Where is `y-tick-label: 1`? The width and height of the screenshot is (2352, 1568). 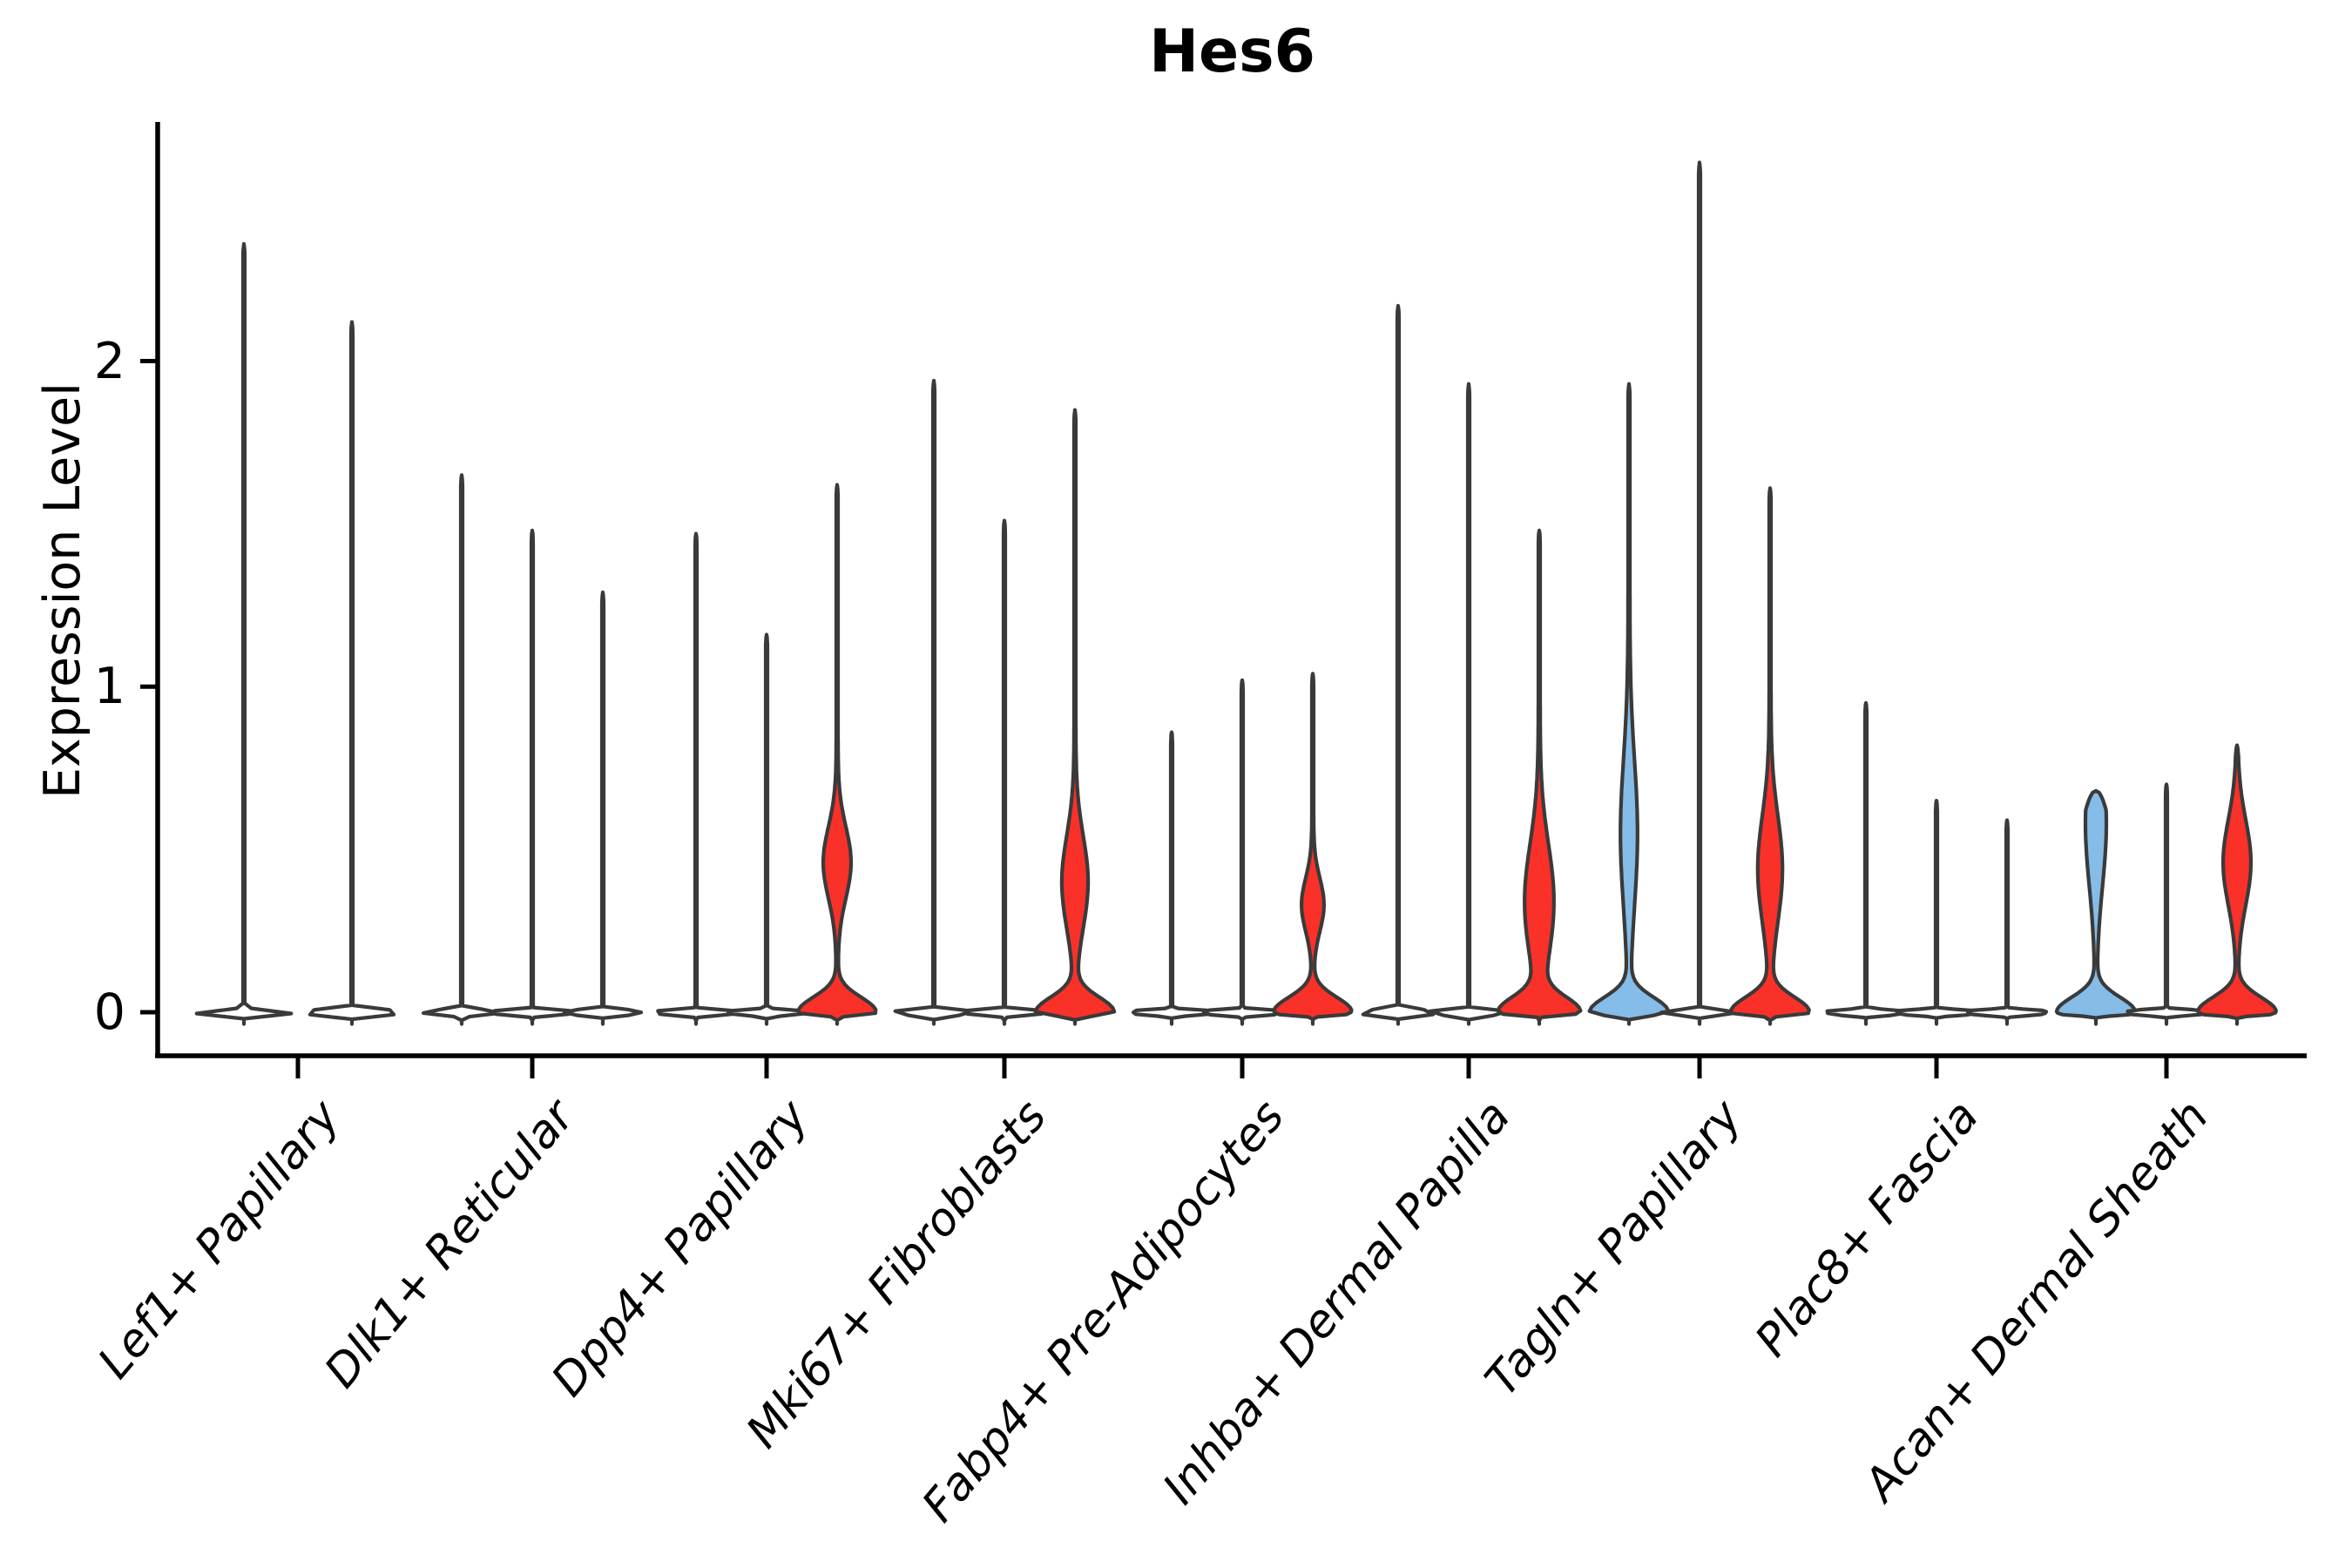 y-tick-label: 1 is located at coordinates (109, 687).